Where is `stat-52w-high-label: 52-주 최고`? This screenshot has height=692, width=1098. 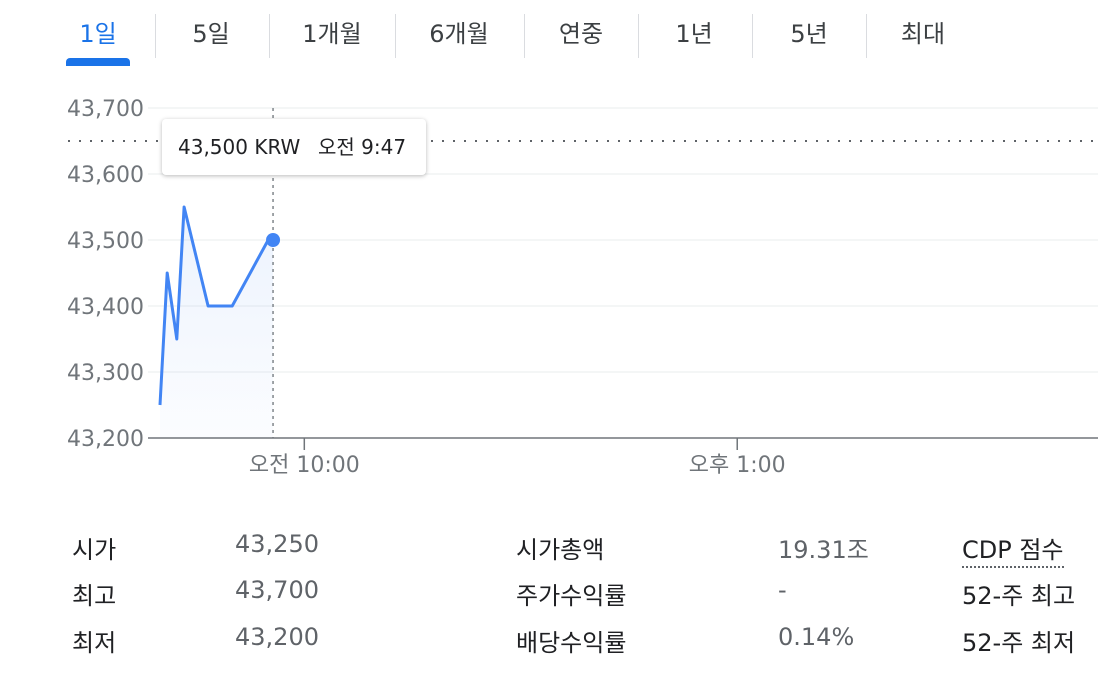
stat-52w-high-label: 52-주 최고 is located at coordinates (1019, 596).